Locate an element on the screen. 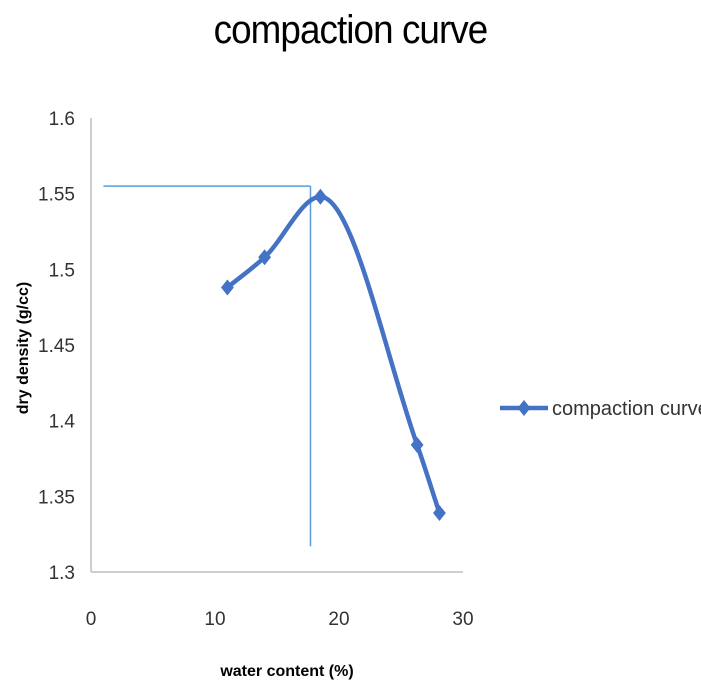  series-line is located at coordinates (333, 355).